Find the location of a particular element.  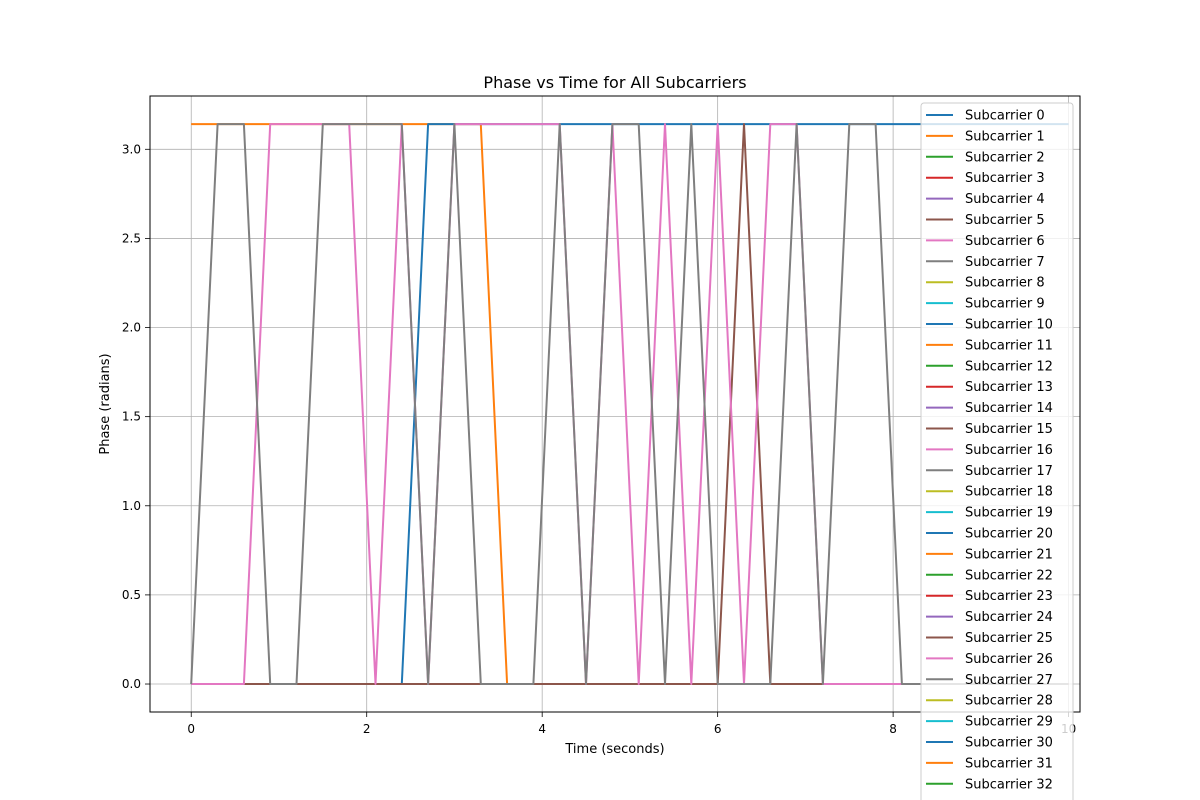

legend-label: Subcarrier 1 is located at coordinates (1005, 136).